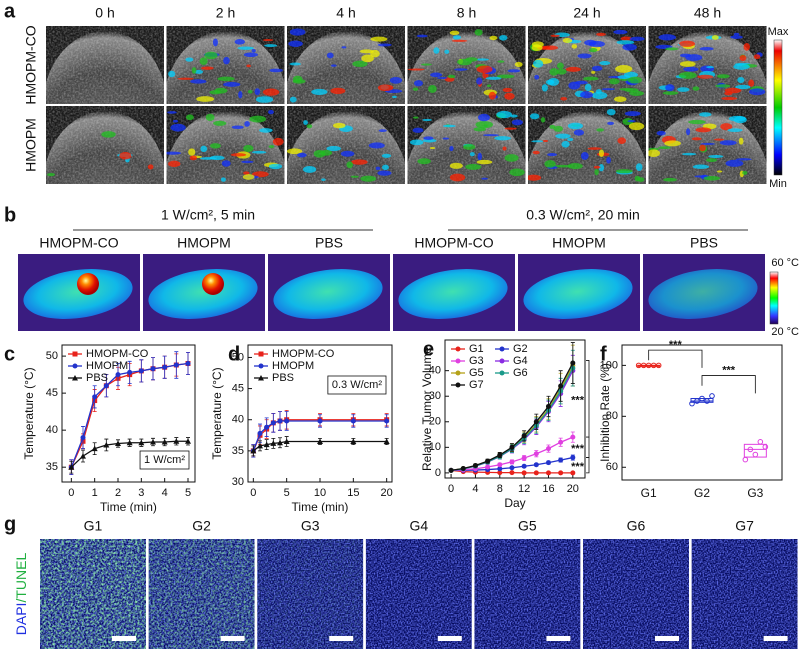 The width and height of the screenshot is (800, 656). What do you see at coordinates (466, 13) in the screenshot?
I see `column-header: 8 h` at bounding box center [466, 13].